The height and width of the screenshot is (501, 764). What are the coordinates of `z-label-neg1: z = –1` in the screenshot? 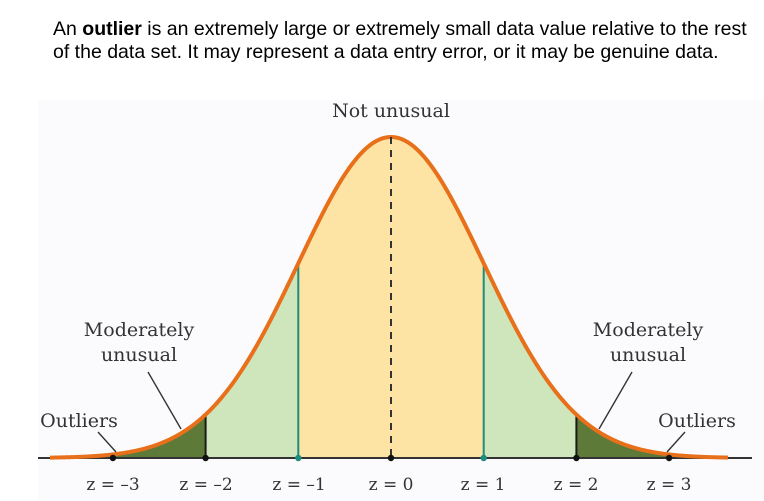 It's located at (298, 485).